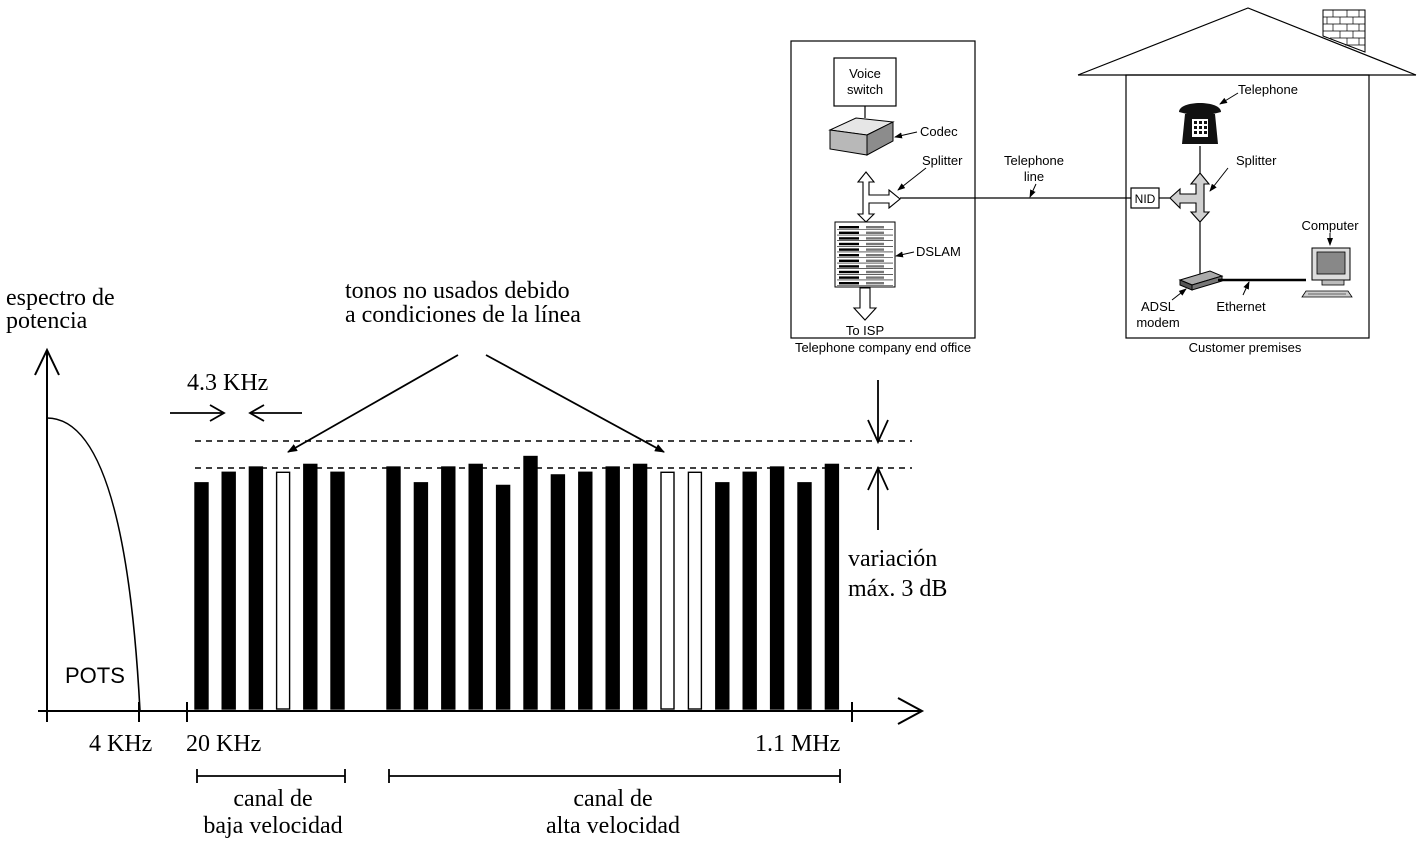  Describe the element at coordinates (861, 136) in the screenshot. I see `codec-icon` at that location.